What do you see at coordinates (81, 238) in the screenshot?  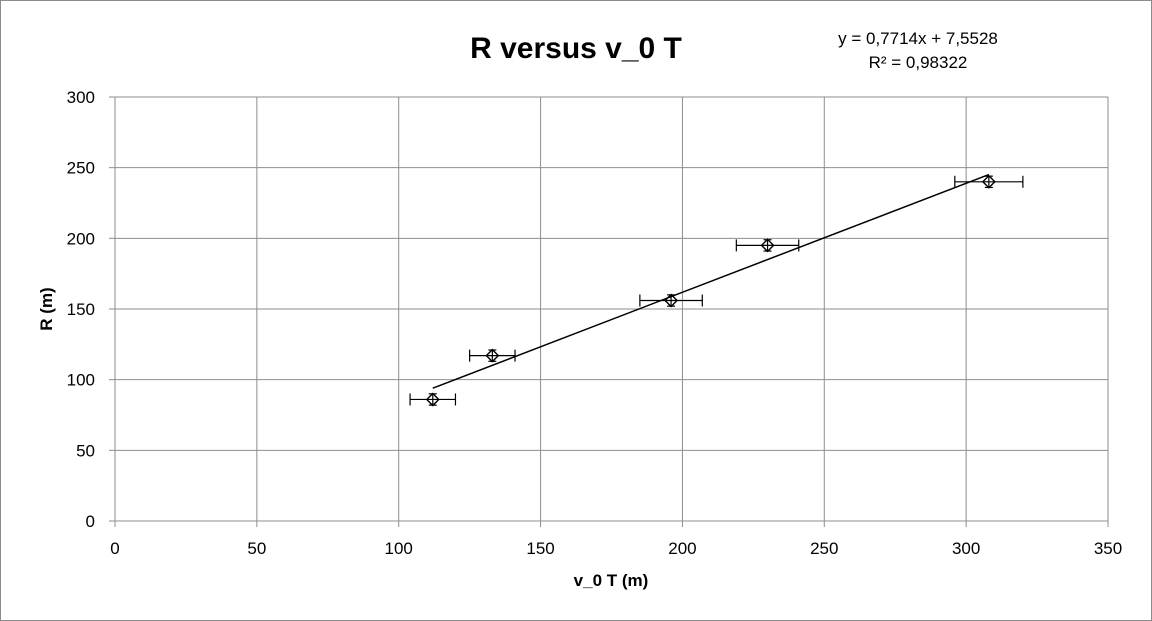 I see `y-tick-label: 200` at bounding box center [81, 238].